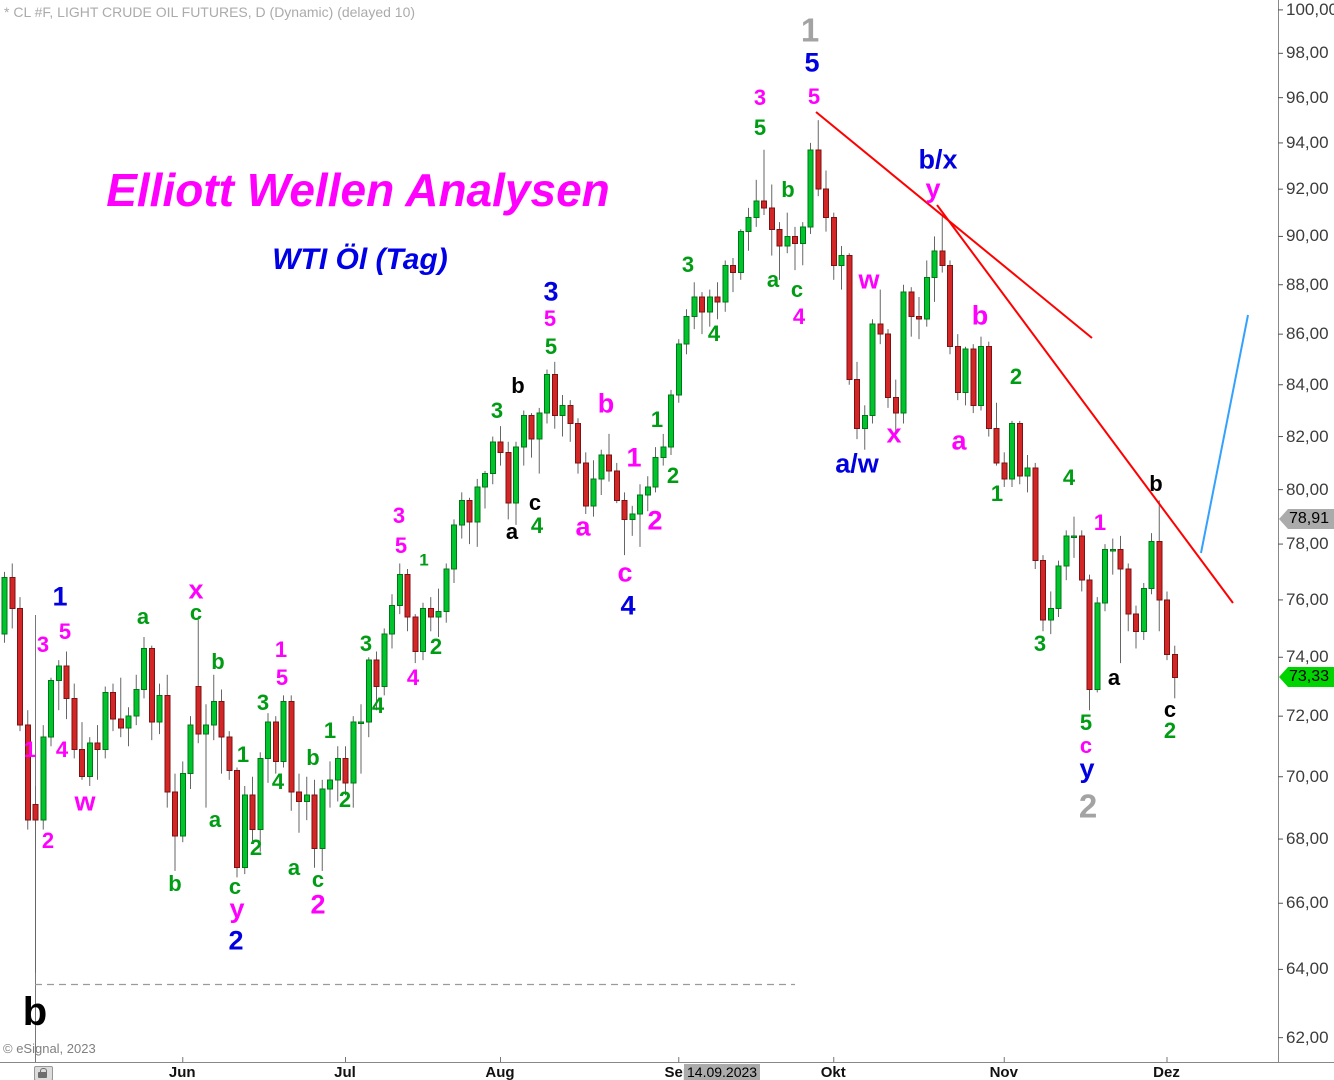  Describe the element at coordinates (43, 1073) in the screenshot. I see `lock-icon` at that location.